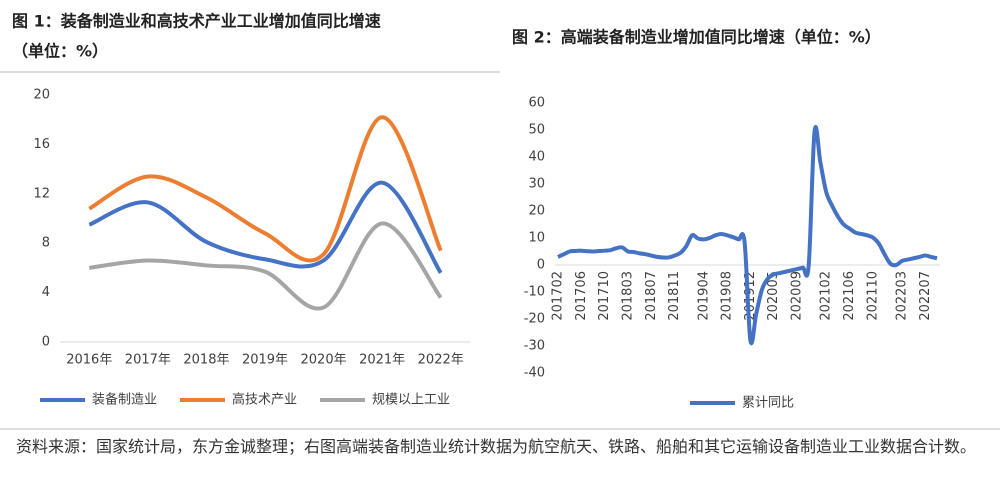  Describe the element at coordinates (534, 292) in the screenshot. I see `y-tick-label: -10` at that location.